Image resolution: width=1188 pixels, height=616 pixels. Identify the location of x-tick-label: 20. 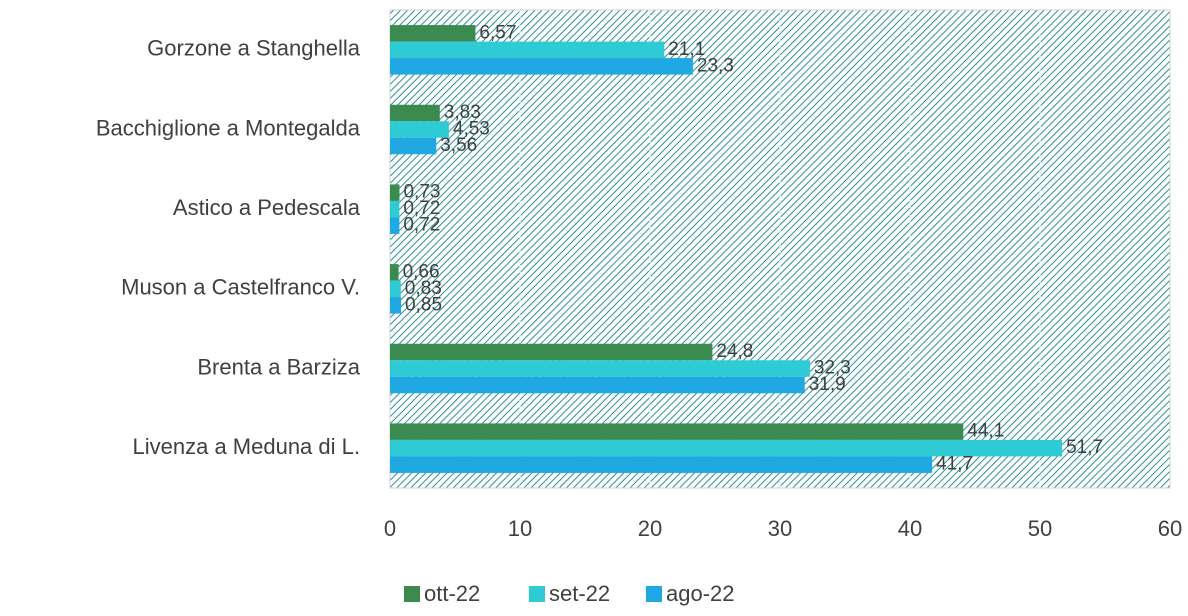
(650, 528).